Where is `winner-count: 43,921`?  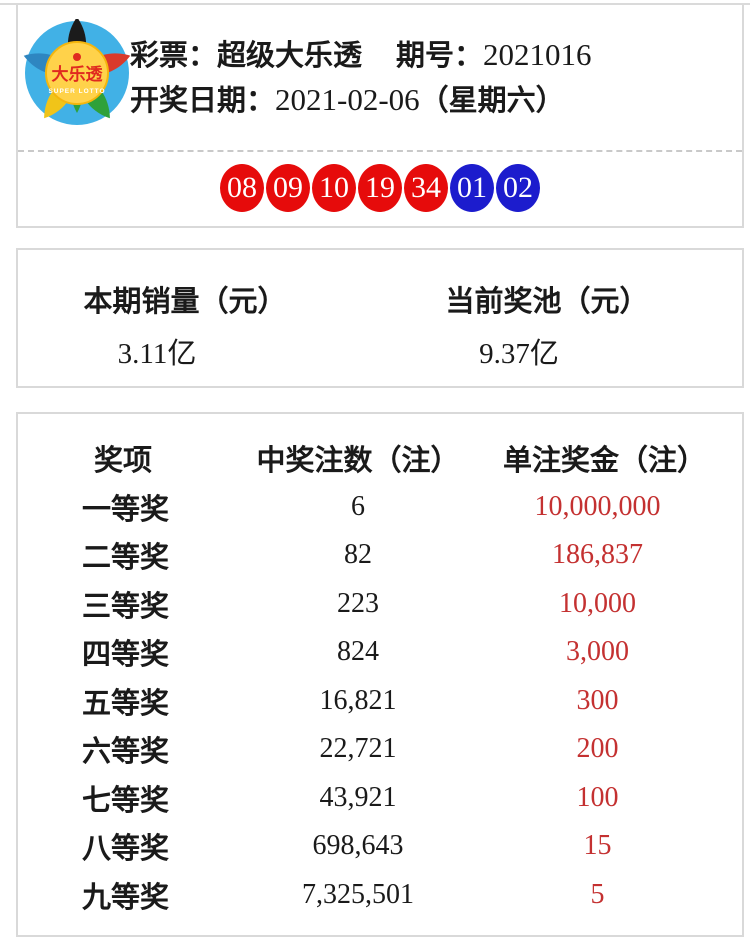
winner-count: 43,921 is located at coordinates (358, 797).